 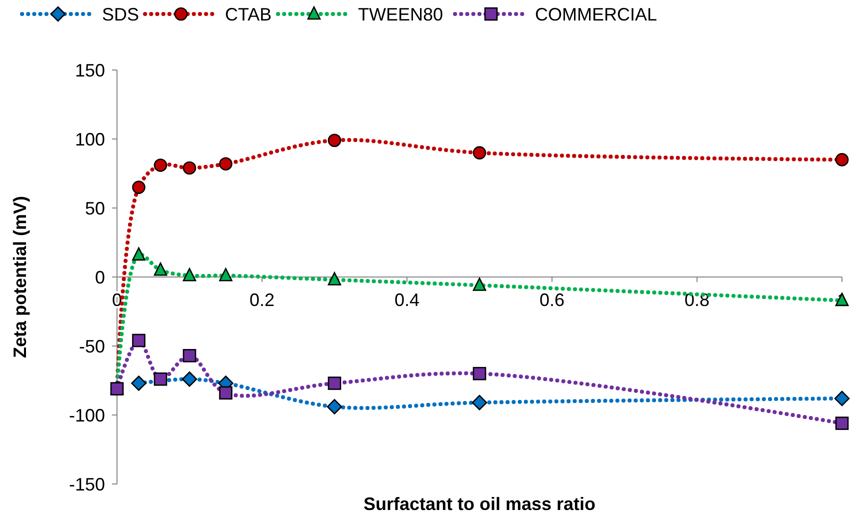 What do you see at coordinates (86, 415) in the screenshot?
I see `y-tick-label: -100` at bounding box center [86, 415].